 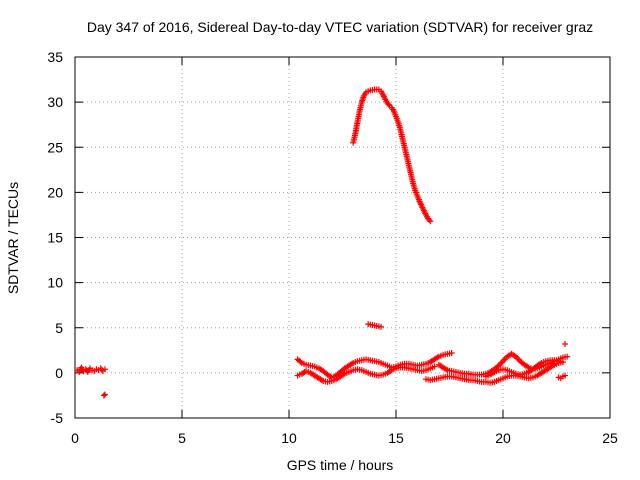 What do you see at coordinates (55, 238) in the screenshot?
I see `y-tick-label: 15` at bounding box center [55, 238].